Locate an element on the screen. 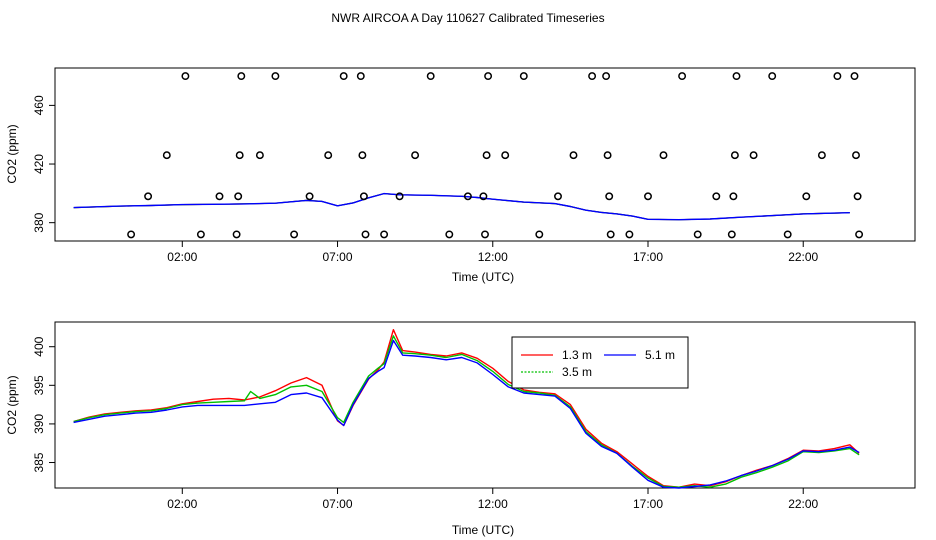 The height and width of the screenshot is (540, 936). y-tick-label: 460 is located at coordinates (39, 105).